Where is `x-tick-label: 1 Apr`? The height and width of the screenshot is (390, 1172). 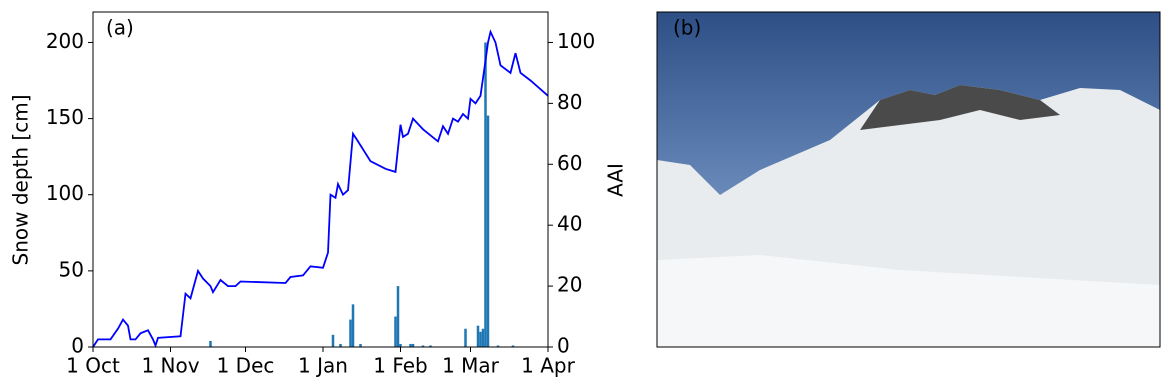 x-tick-label: 1 Apr is located at coordinates (548, 366).